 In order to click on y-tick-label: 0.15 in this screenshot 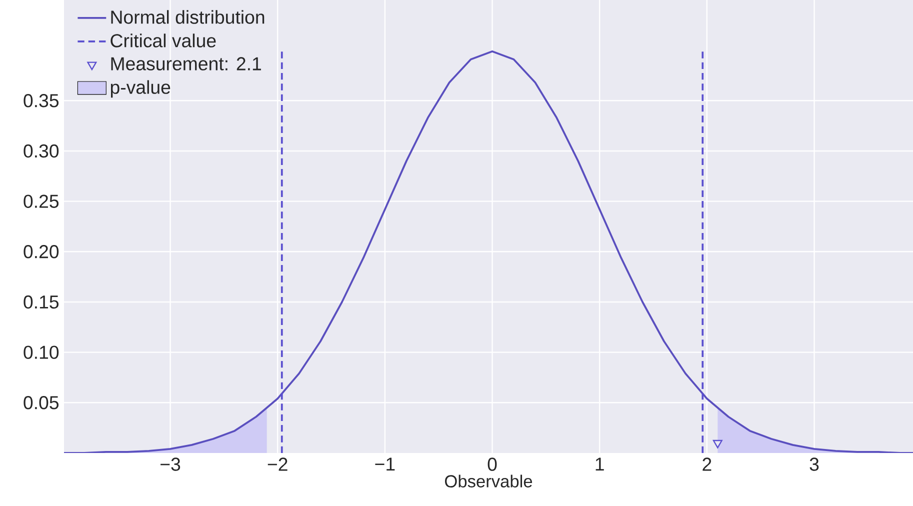, I will do `click(41, 302)`.